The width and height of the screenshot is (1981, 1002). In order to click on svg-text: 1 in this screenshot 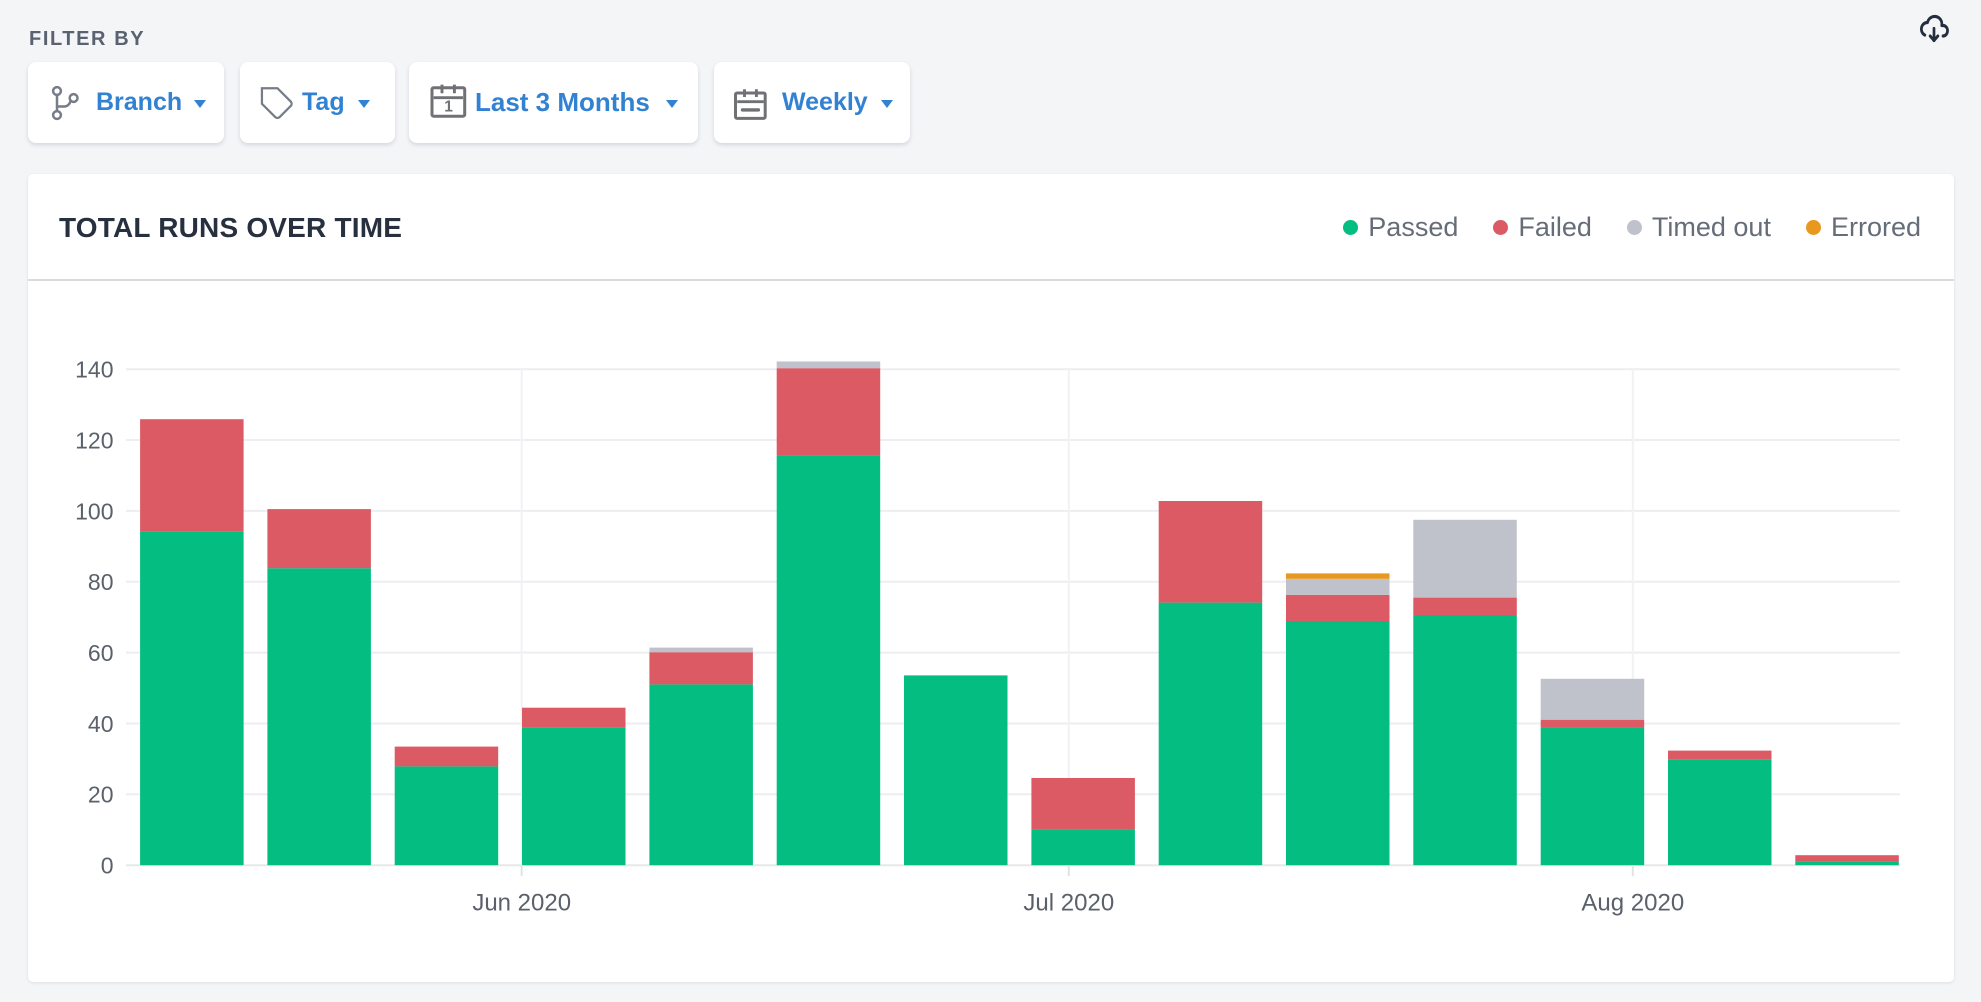, I will do `click(448, 106)`.